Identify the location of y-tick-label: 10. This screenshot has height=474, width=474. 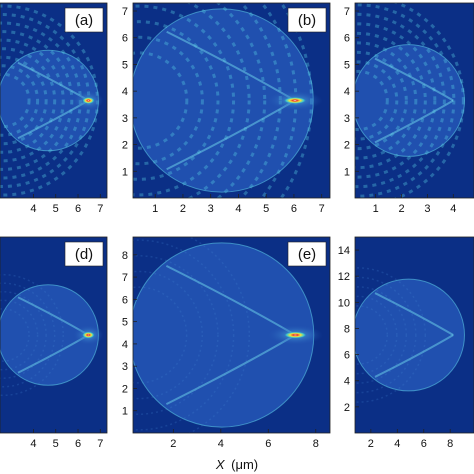
(344, 303).